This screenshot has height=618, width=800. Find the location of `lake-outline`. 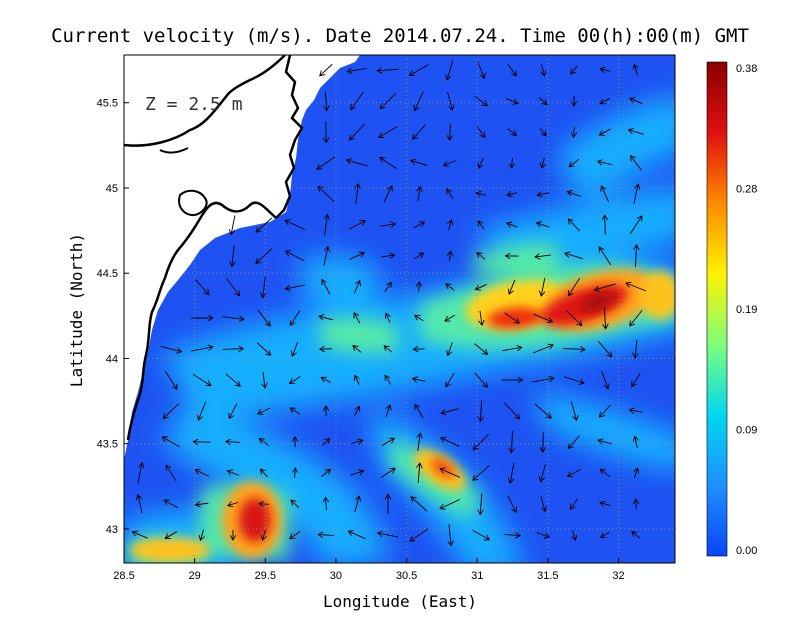

lake-outline is located at coordinates (193, 203).